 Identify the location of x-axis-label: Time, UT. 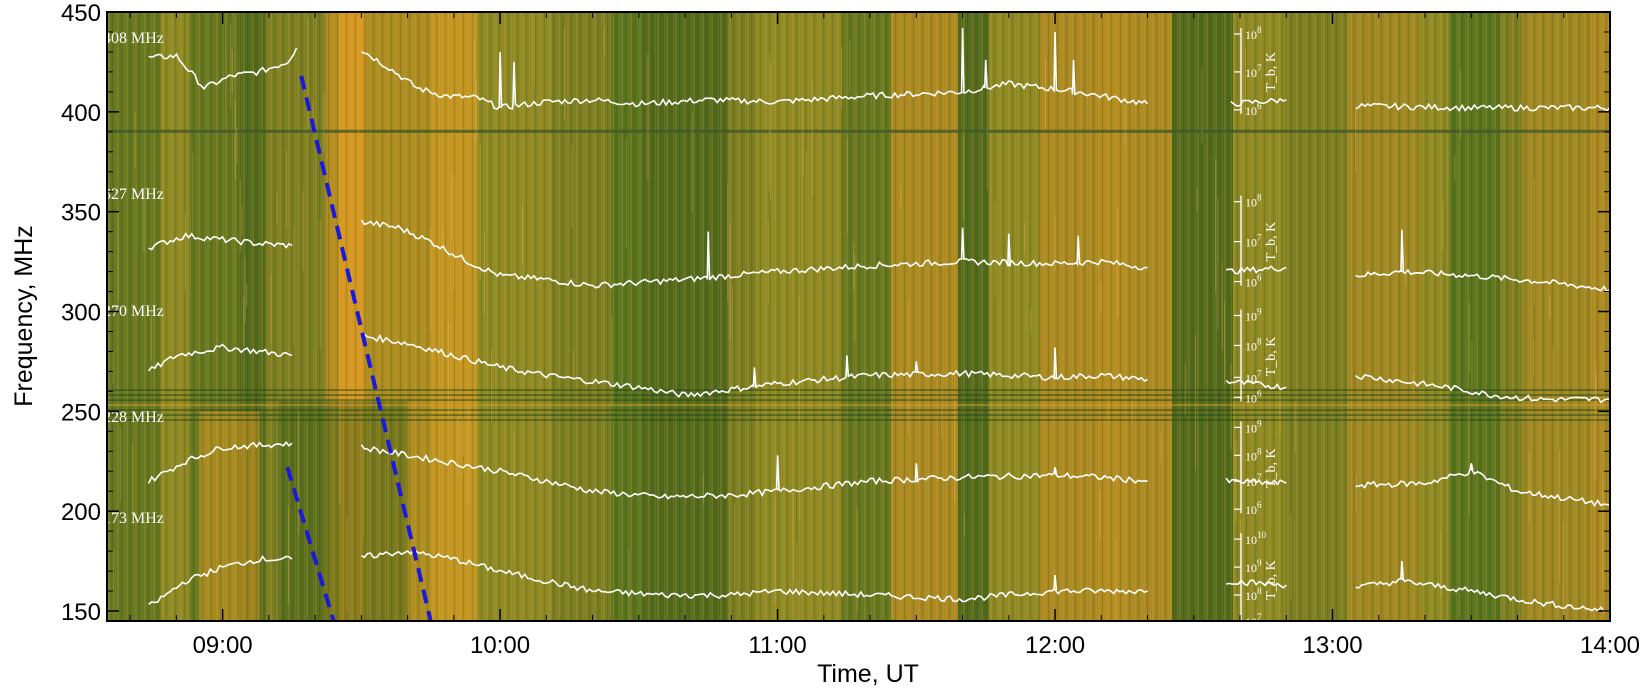
(868, 674).